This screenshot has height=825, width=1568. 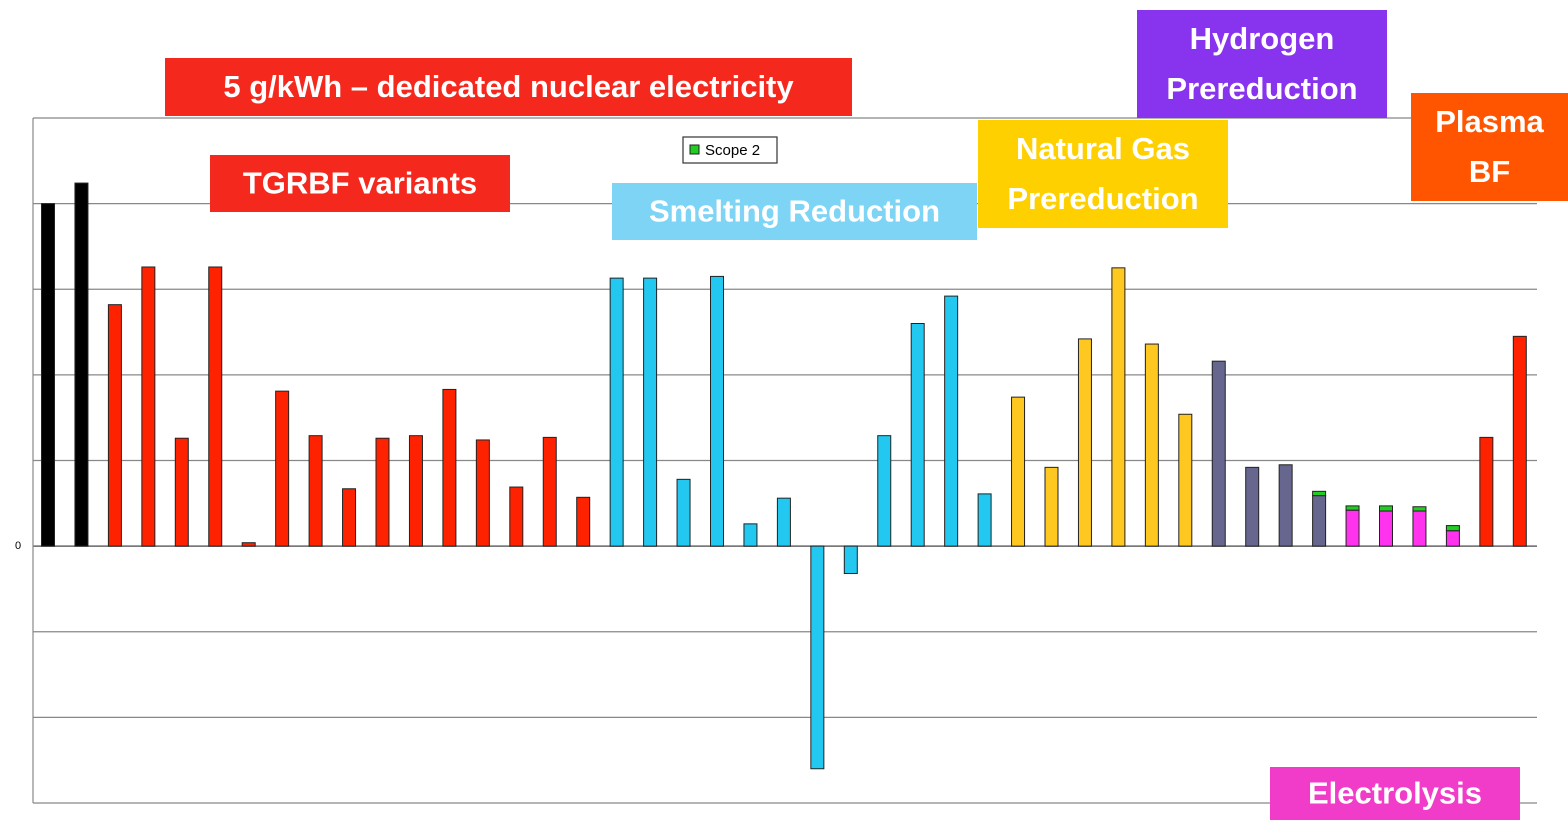 I want to click on legend-label: Scope 2, so click(x=732, y=150).